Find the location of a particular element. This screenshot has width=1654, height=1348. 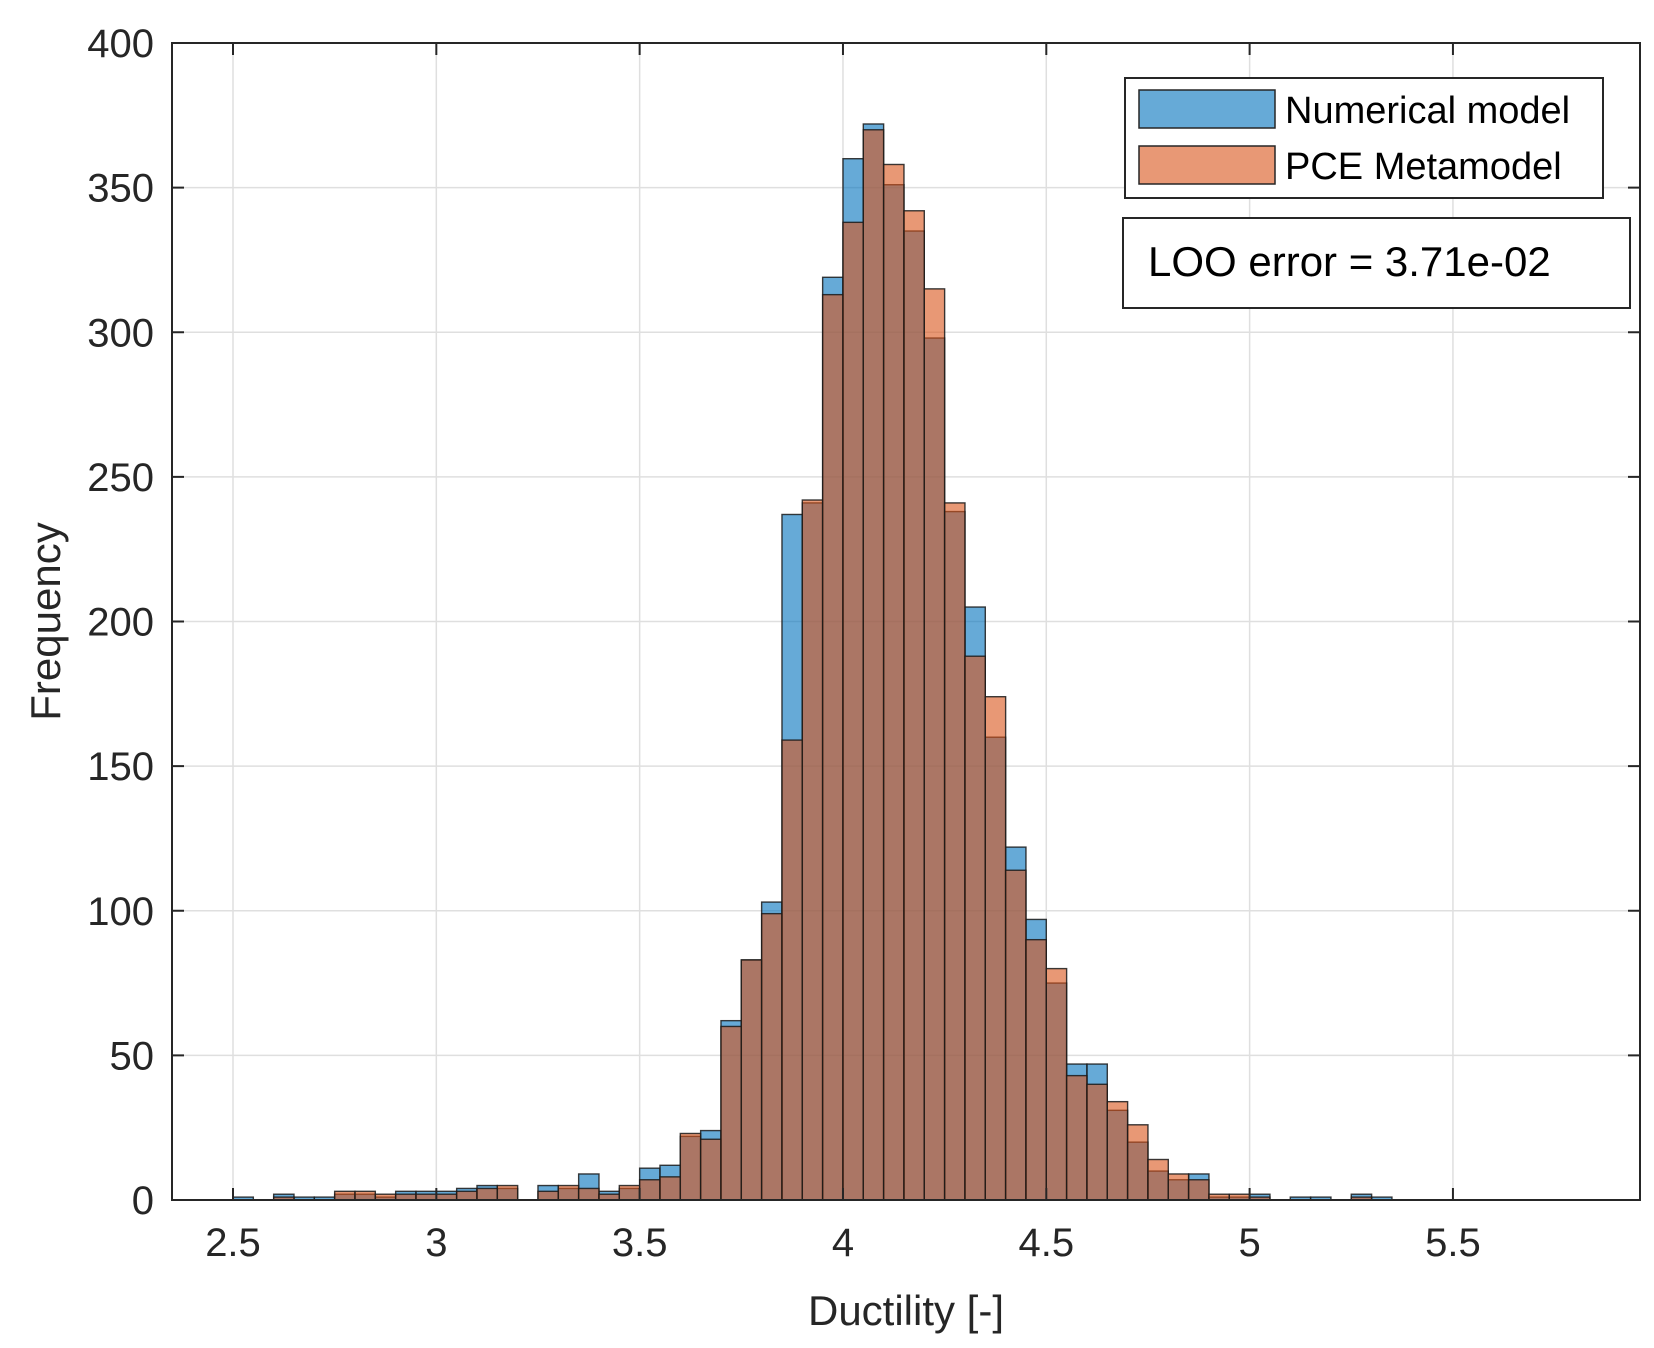

annotation-box: LOO error = 3.71e-02 is located at coordinates (1376, 263).